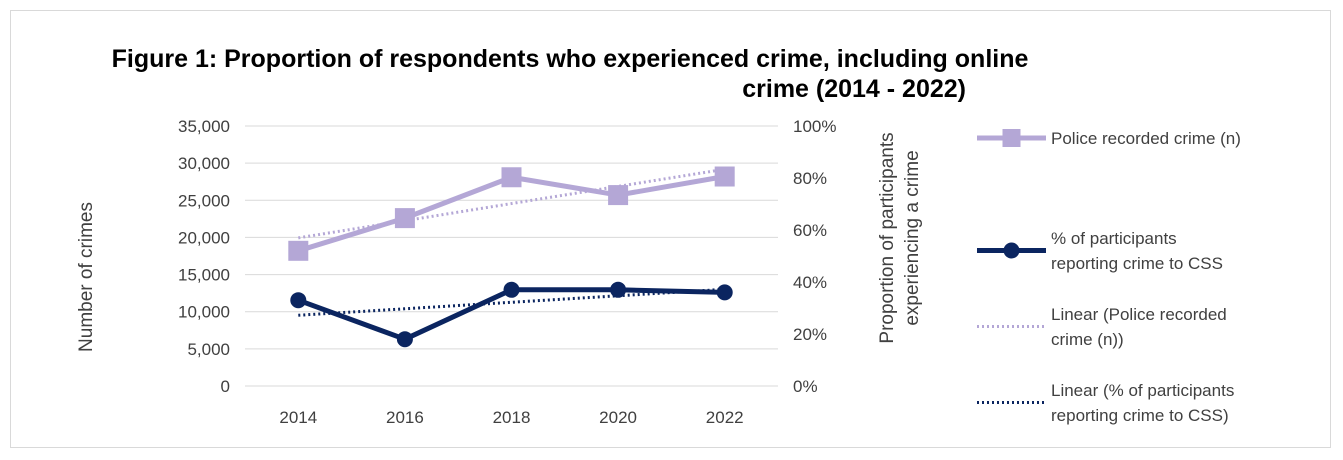  I want to click on right-tick-label: 40%, so click(810, 282).